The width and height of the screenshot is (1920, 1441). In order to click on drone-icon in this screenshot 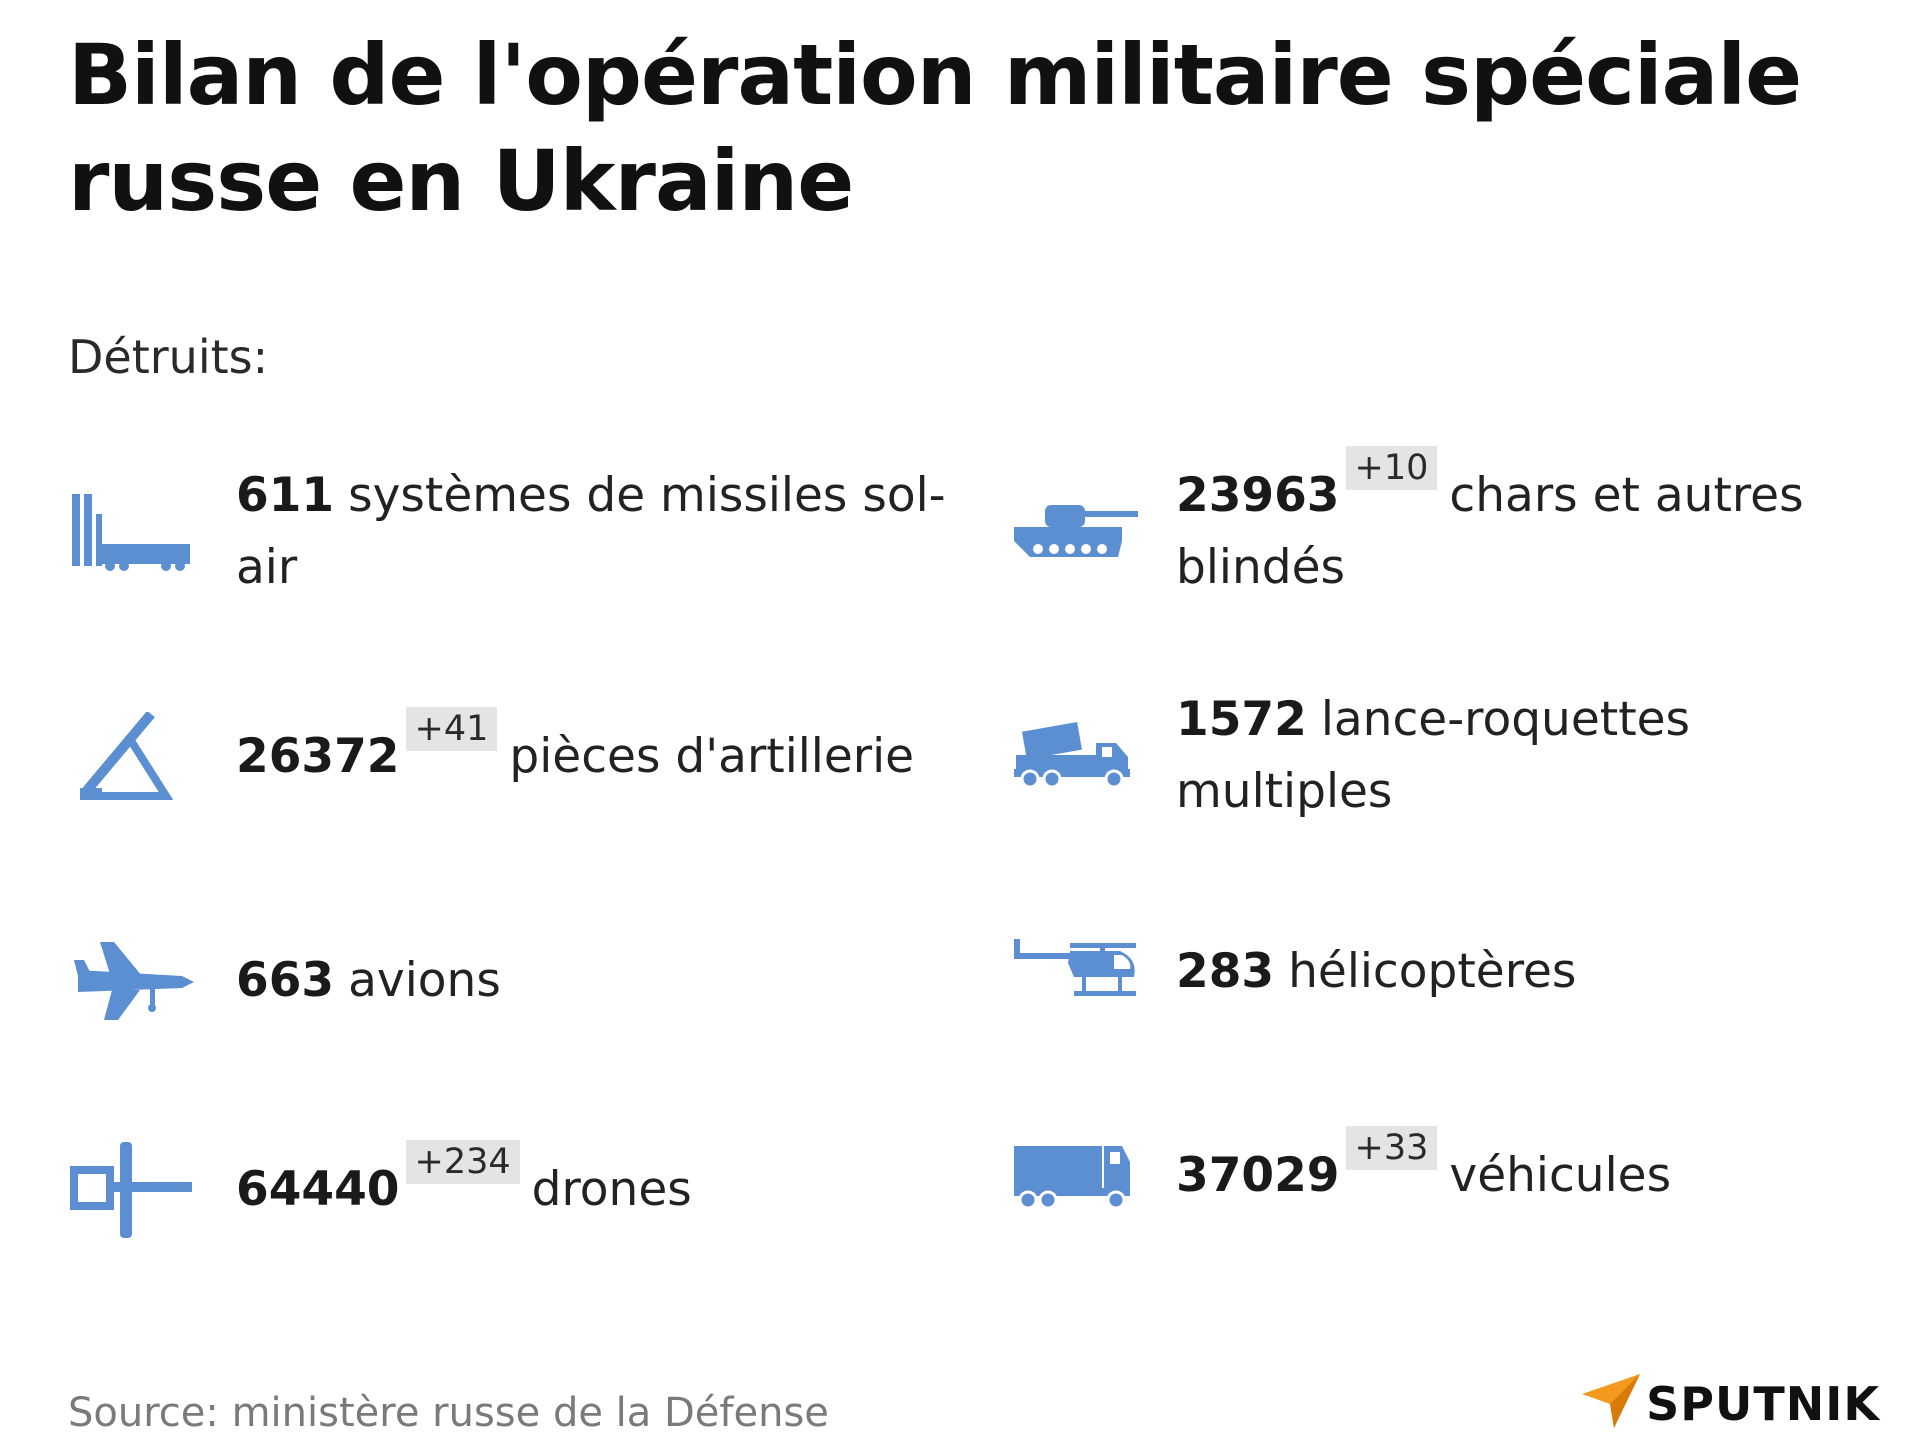, I will do `click(135, 1190)`.